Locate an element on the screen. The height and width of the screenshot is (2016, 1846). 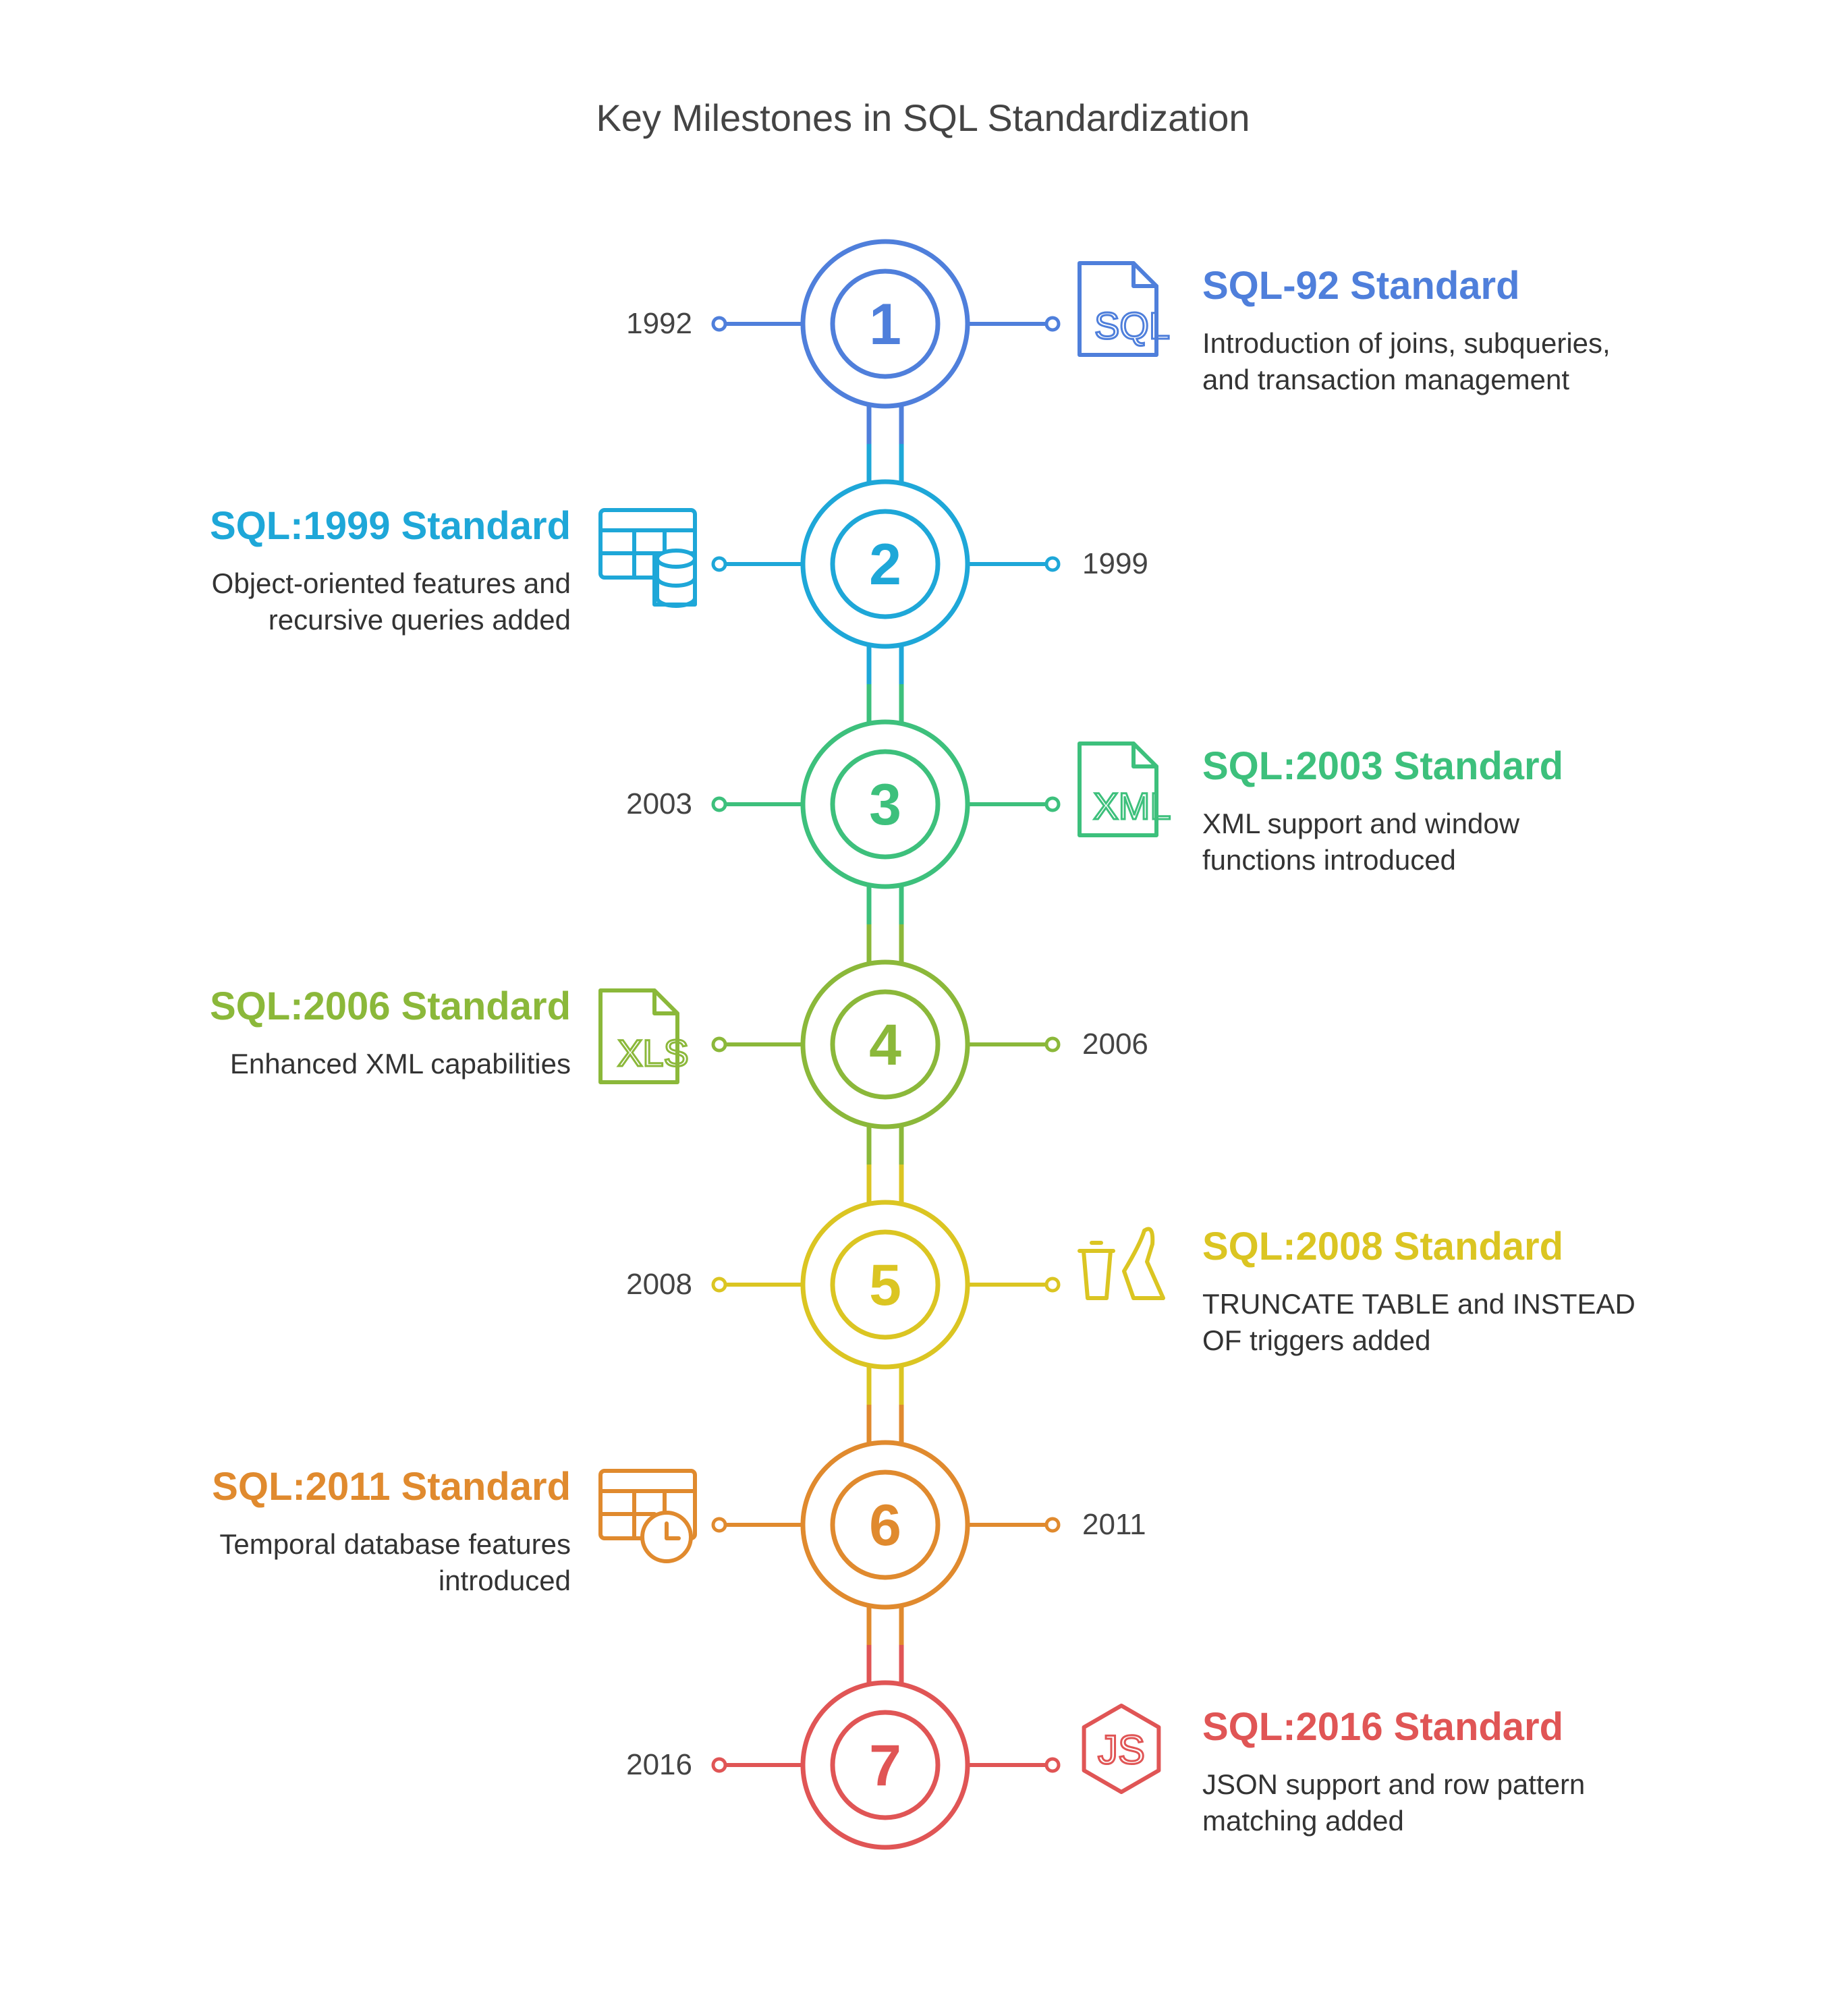
table-database-icon is located at coordinates (647, 558).